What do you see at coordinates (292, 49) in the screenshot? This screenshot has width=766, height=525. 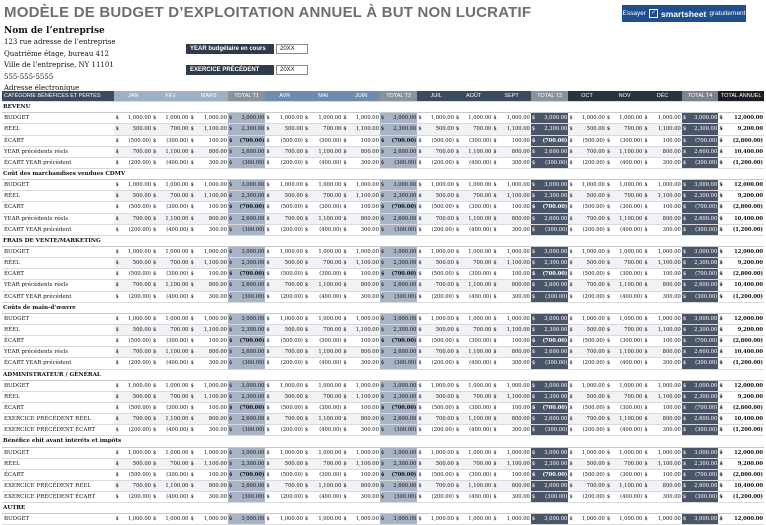 I see `budget-year-input: 20XX` at bounding box center [292, 49].